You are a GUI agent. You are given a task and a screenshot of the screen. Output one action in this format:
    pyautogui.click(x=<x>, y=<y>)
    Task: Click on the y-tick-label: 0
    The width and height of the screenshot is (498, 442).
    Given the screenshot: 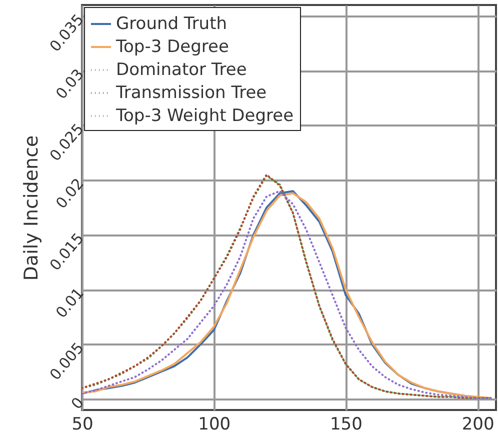 What is the action you would take?
    pyautogui.click(x=77, y=403)
    